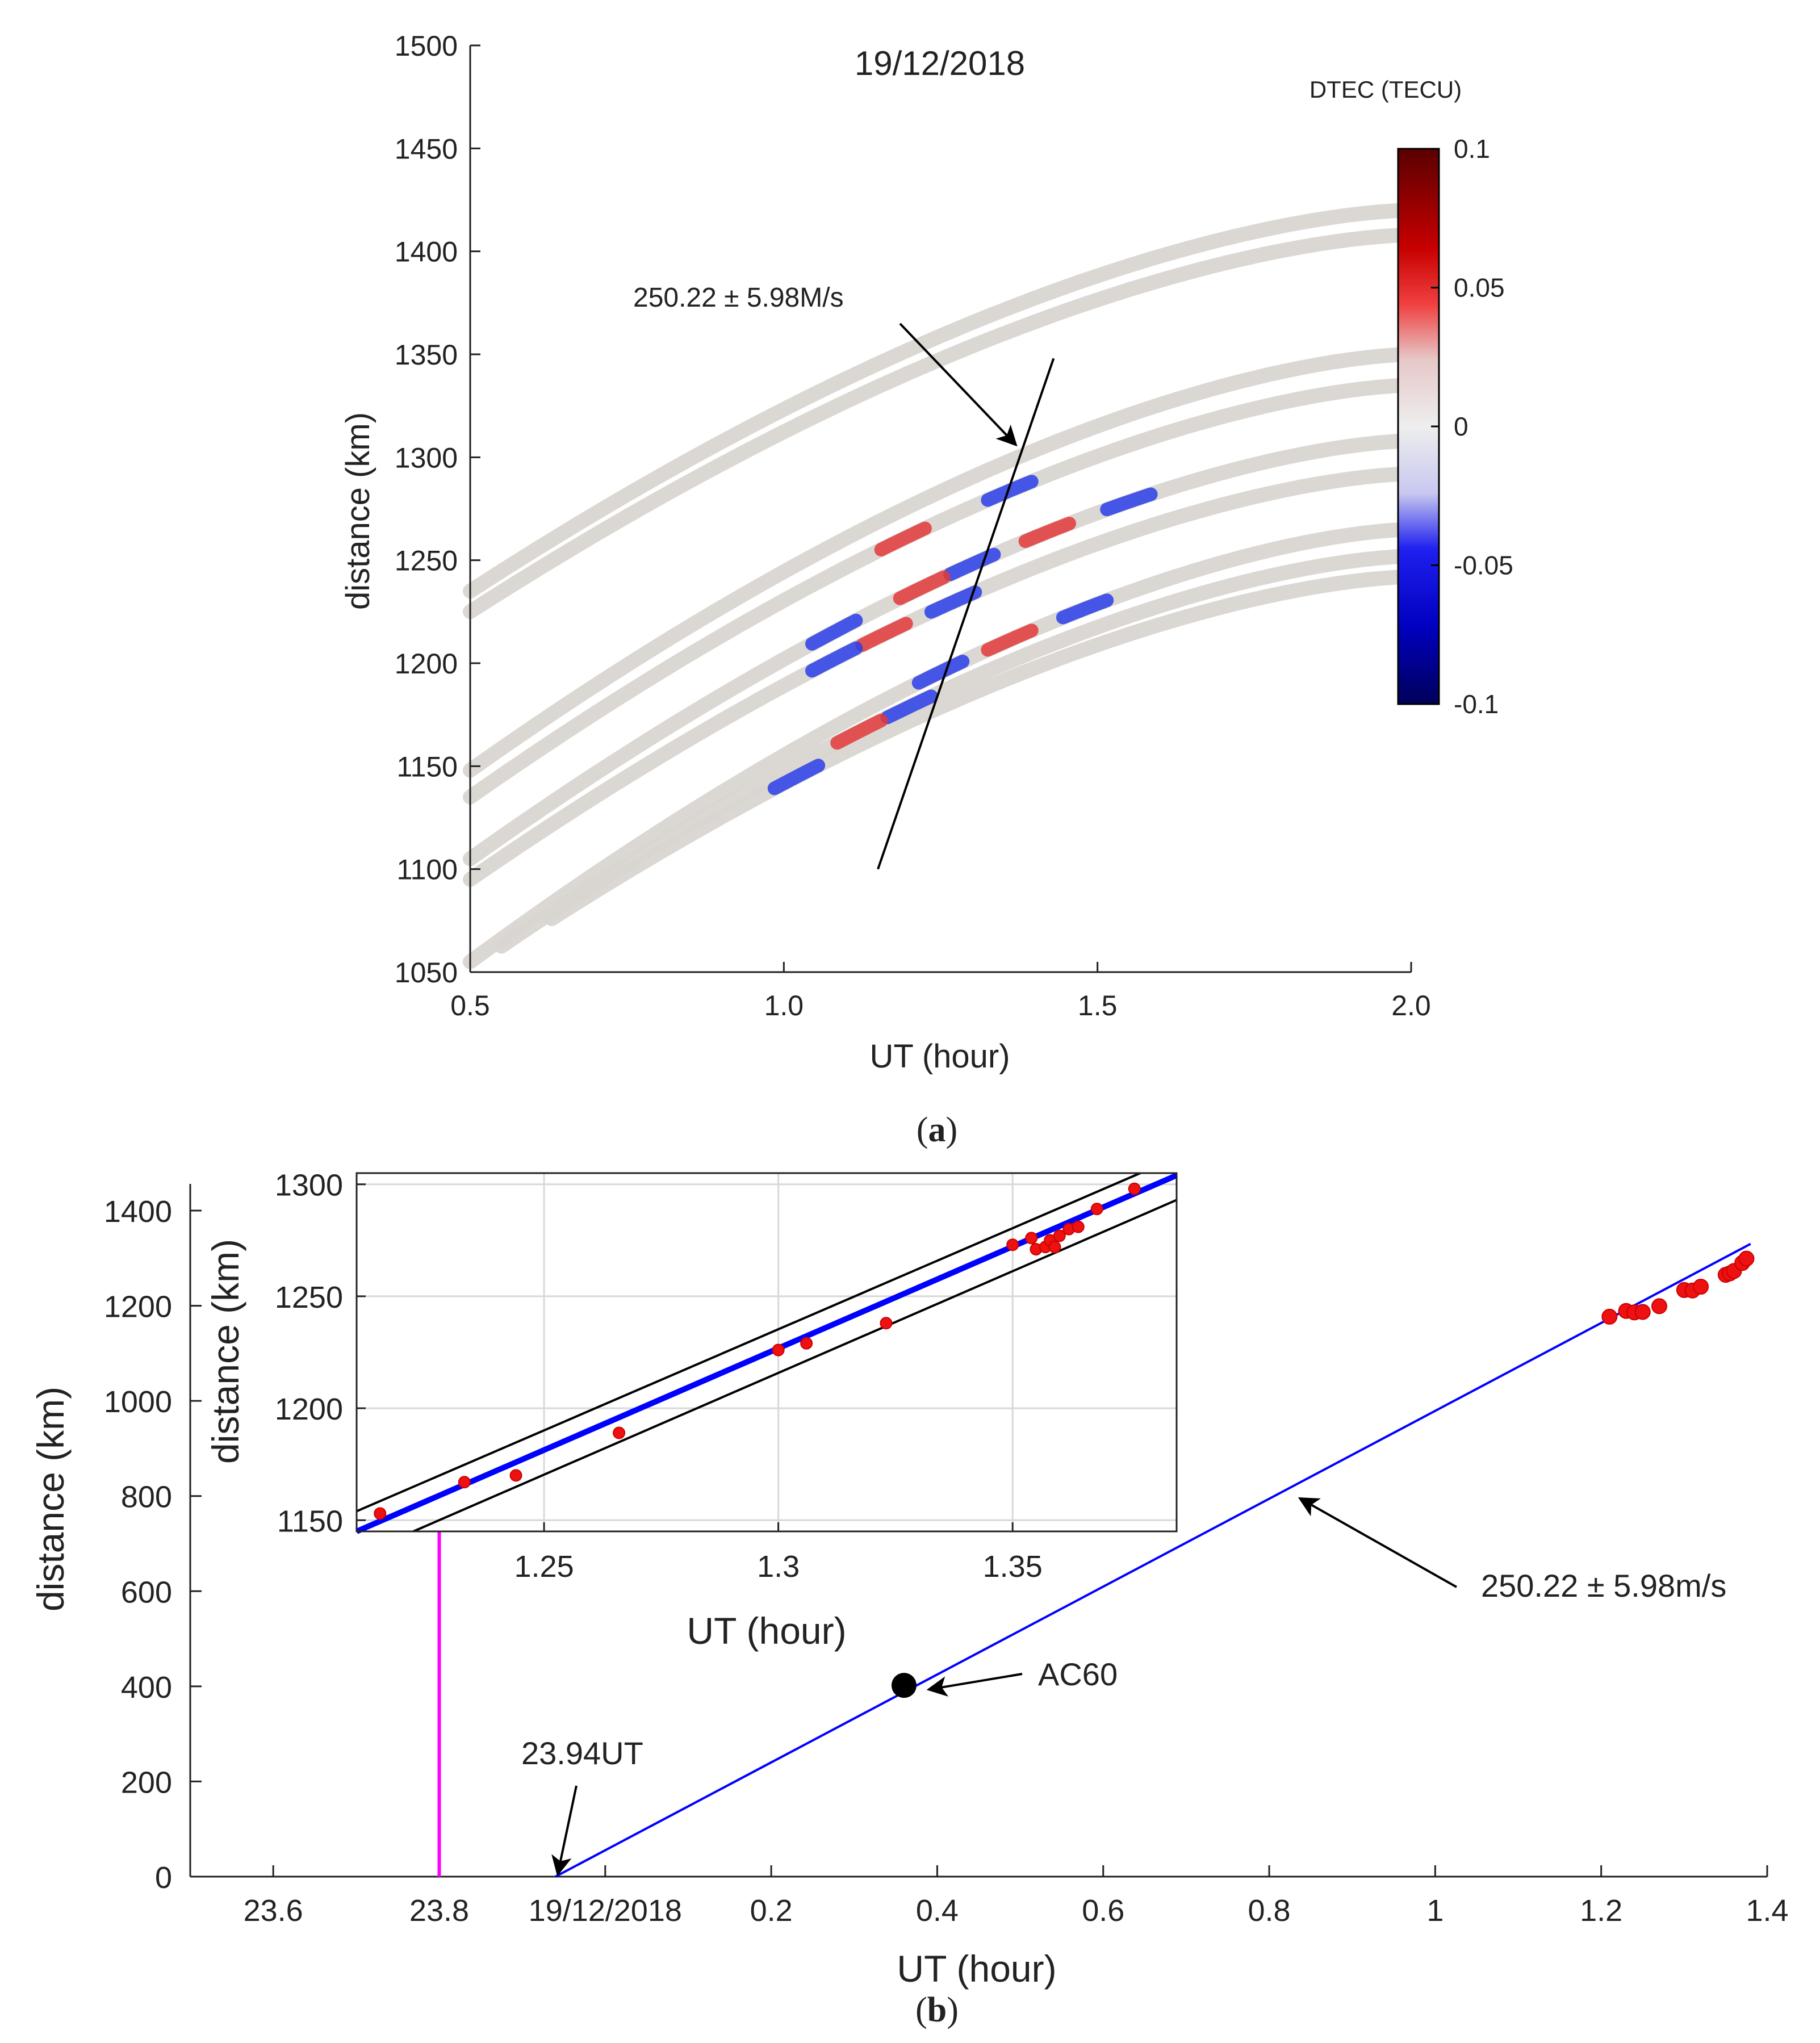 The image size is (1820, 2043). I want to click on x-tick-label: 19/12/2018, so click(606, 1911).